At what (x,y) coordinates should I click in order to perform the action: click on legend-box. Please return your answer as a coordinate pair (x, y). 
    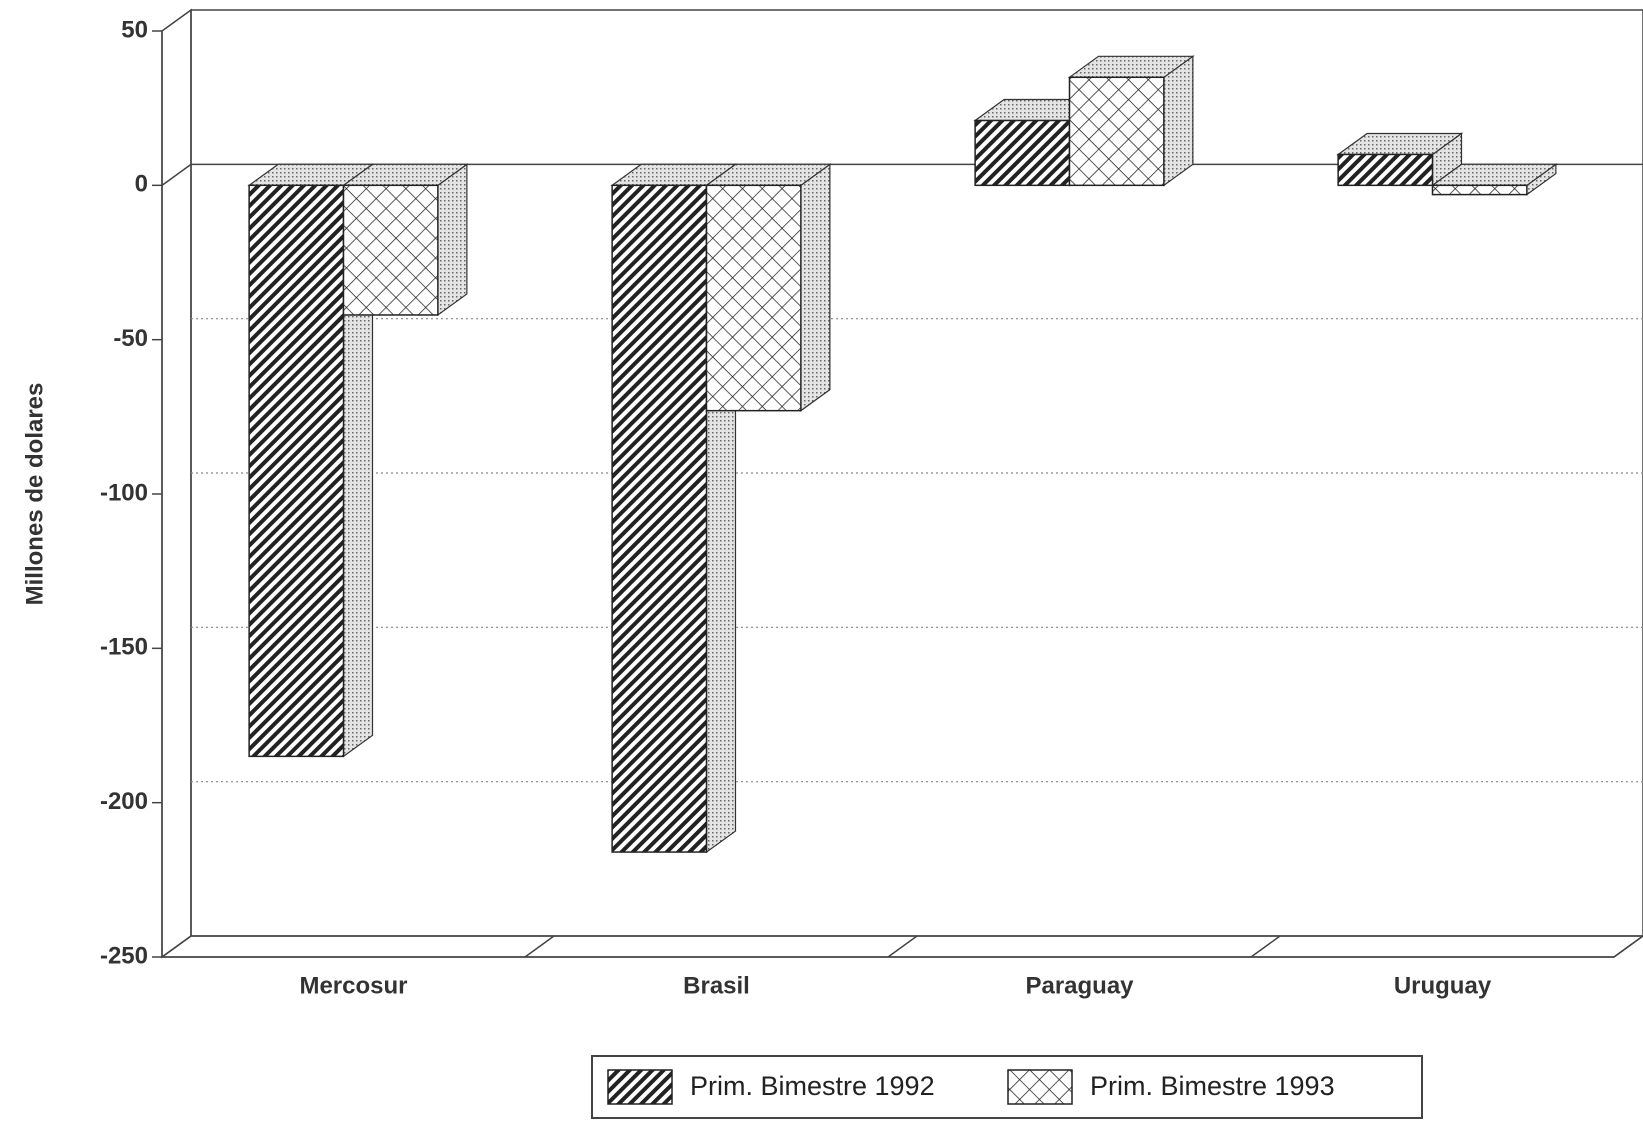
    Looking at the image, I should click on (1007, 1087).